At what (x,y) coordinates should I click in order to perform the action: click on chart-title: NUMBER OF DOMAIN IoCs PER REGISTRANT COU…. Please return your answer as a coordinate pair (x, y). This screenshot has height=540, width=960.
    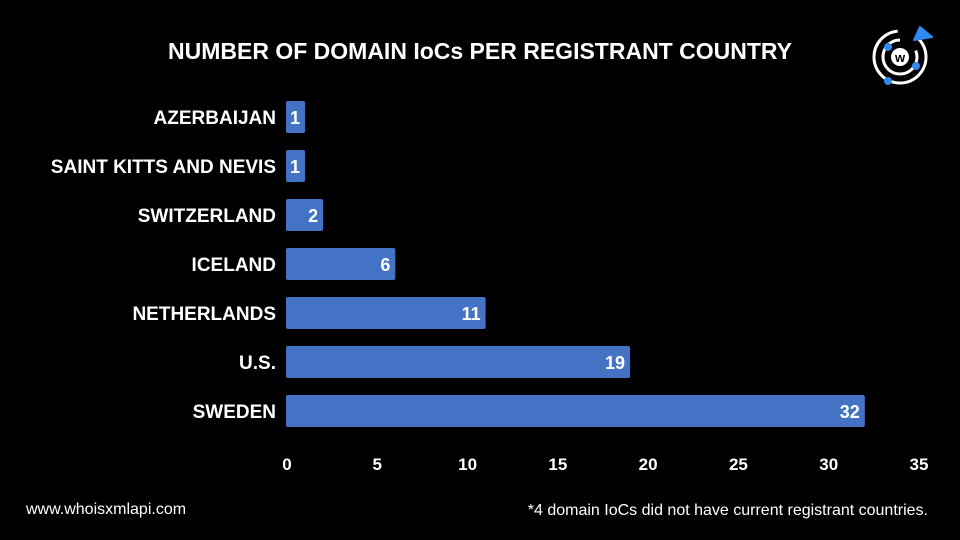
    Looking at the image, I should click on (480, 51).